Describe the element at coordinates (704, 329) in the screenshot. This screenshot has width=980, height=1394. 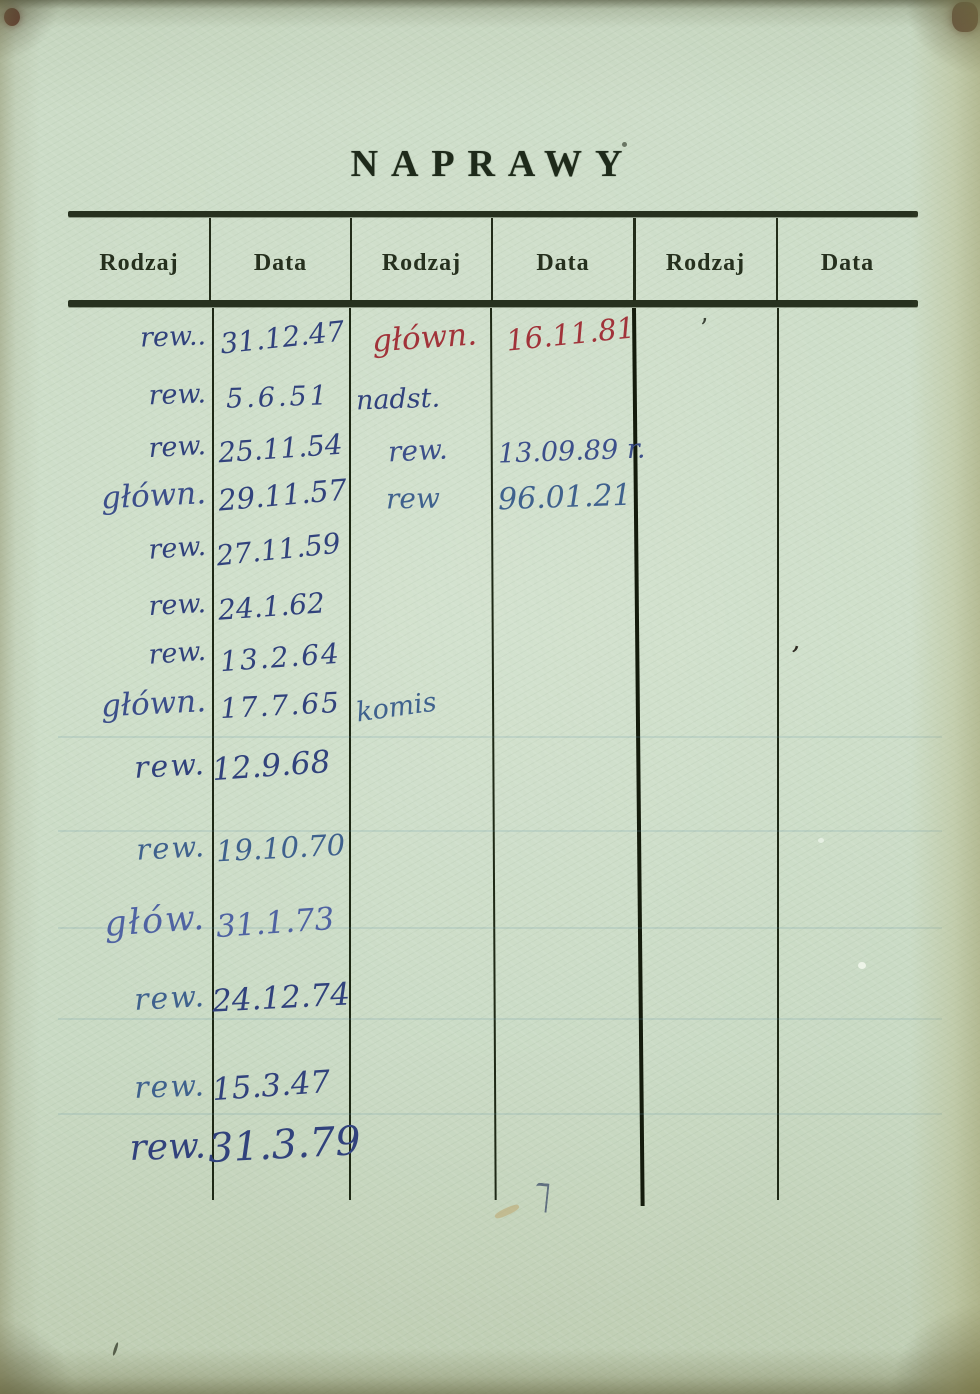
I see `stray-apostrophe-mark: ’` at that location.